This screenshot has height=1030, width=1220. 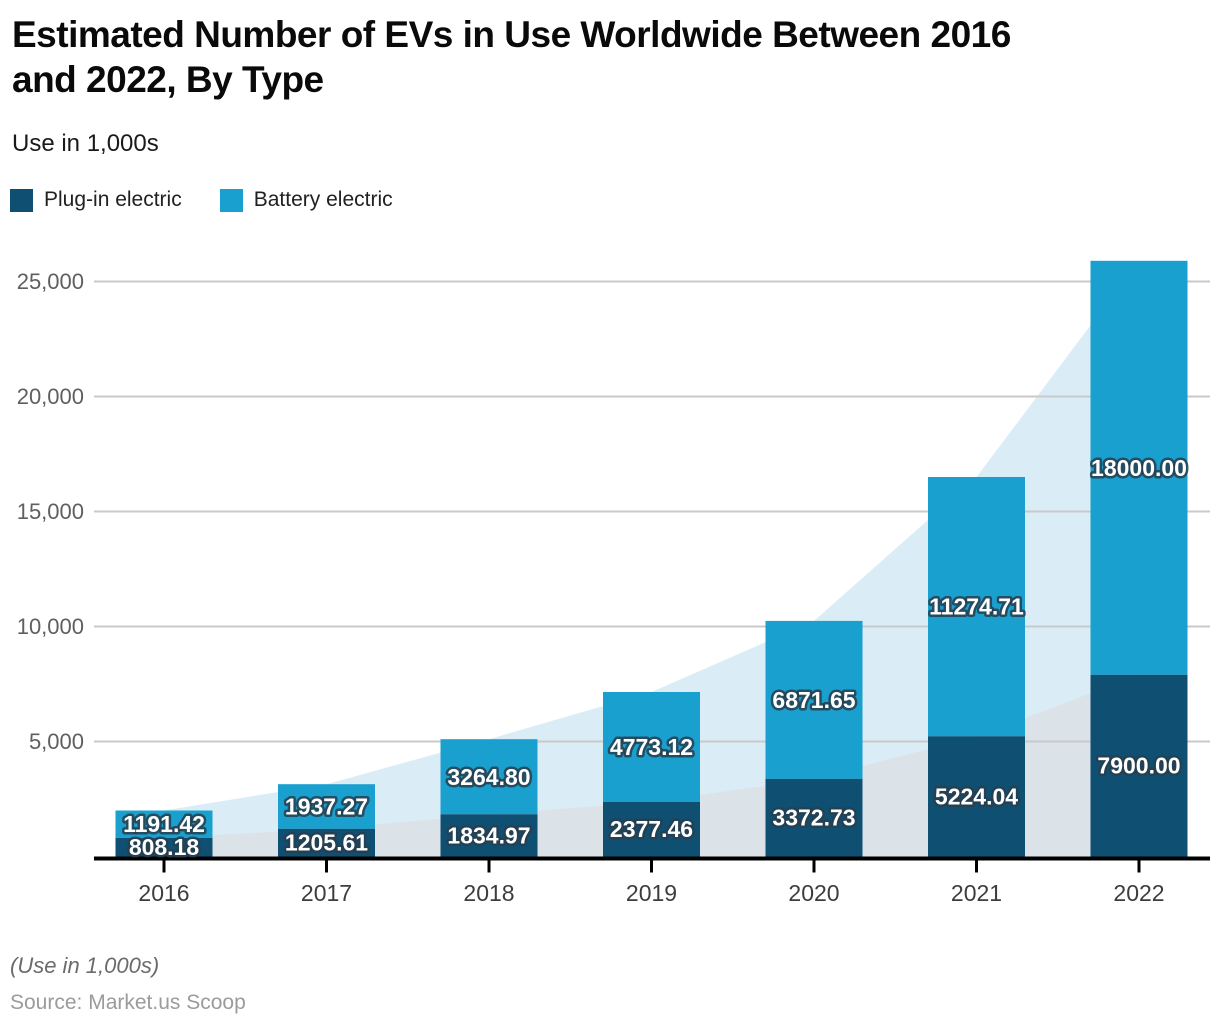 I want to click on bar-plug-in-electric-2019, so click(x=651, y=829).